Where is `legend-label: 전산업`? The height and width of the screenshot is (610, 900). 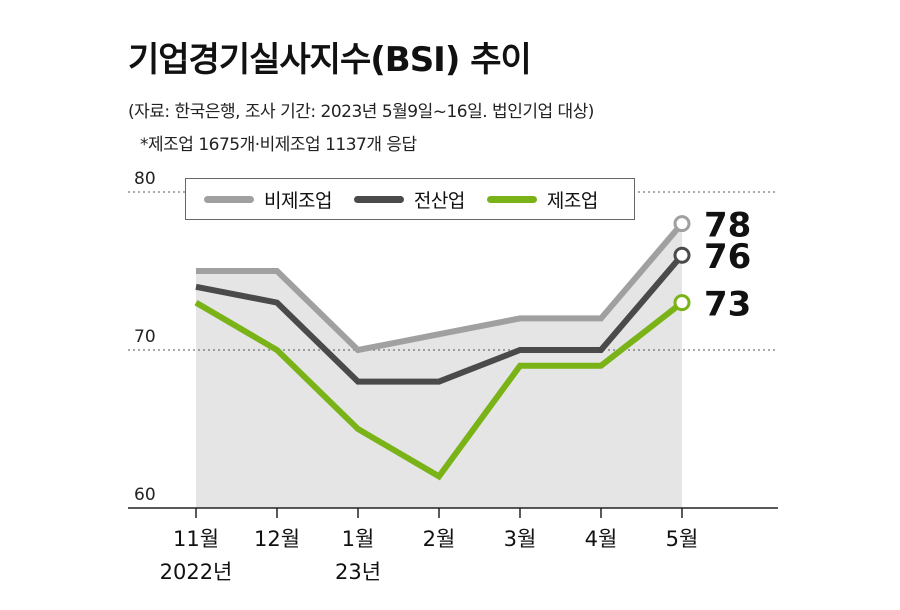 legend-label: 전산업 is located at coordinates (439, 200).